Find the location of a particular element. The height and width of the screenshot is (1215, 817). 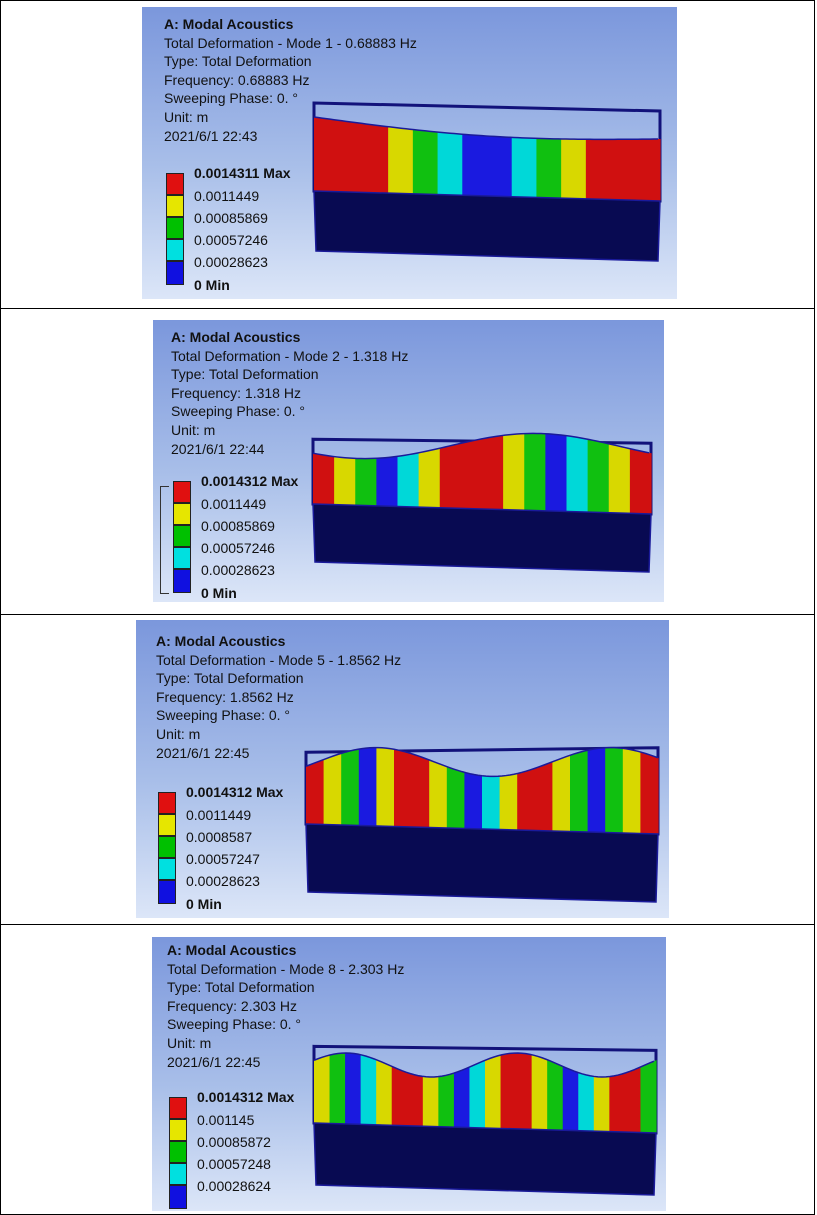

legend-value: 0.00057247 is located at coordinates (223, 859).